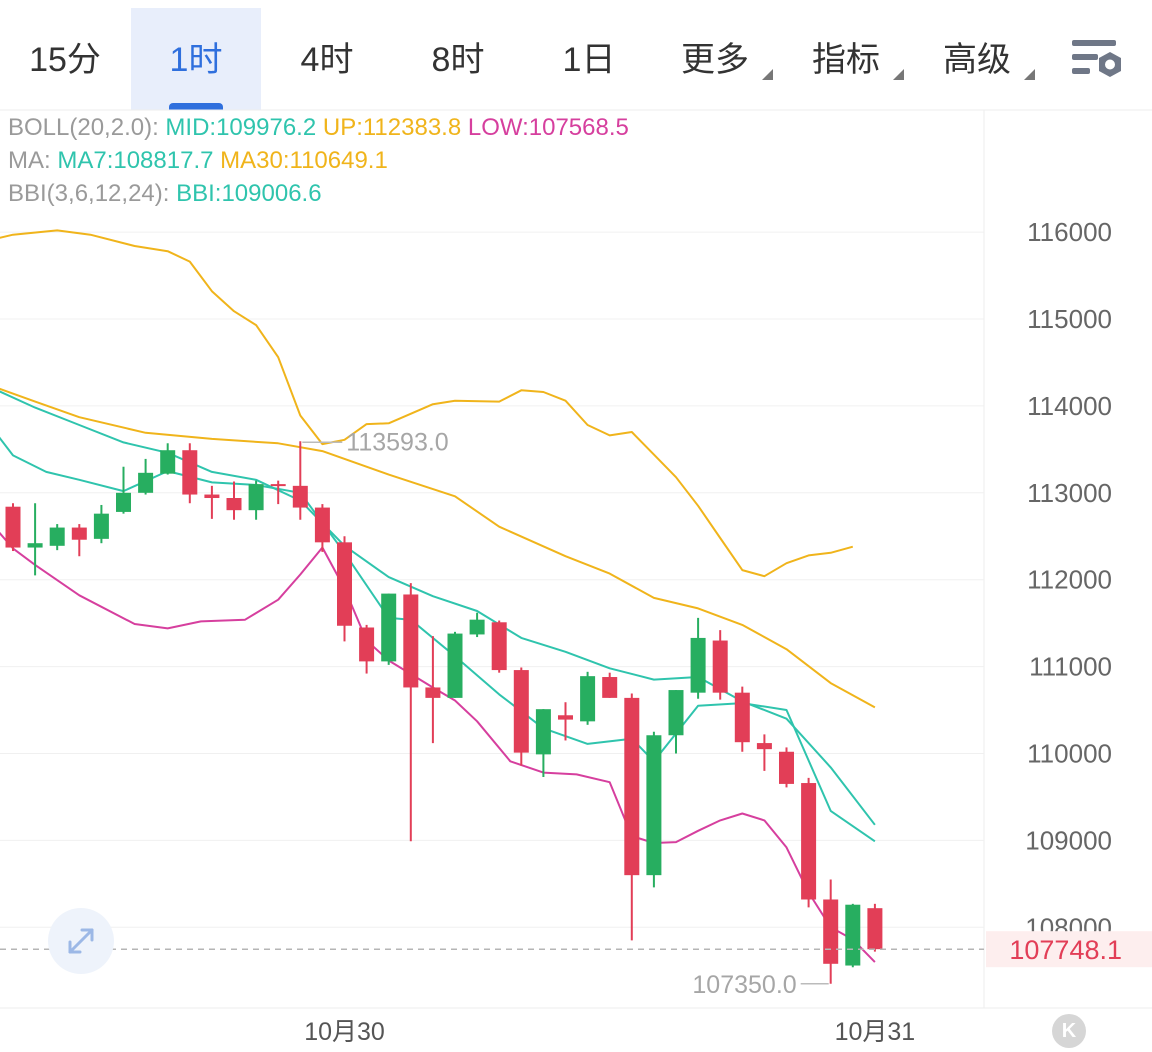 This screenshot has width=1152, height=1052. I want to click on boll-mid-value: MID:109976.2, so click(241, 127).